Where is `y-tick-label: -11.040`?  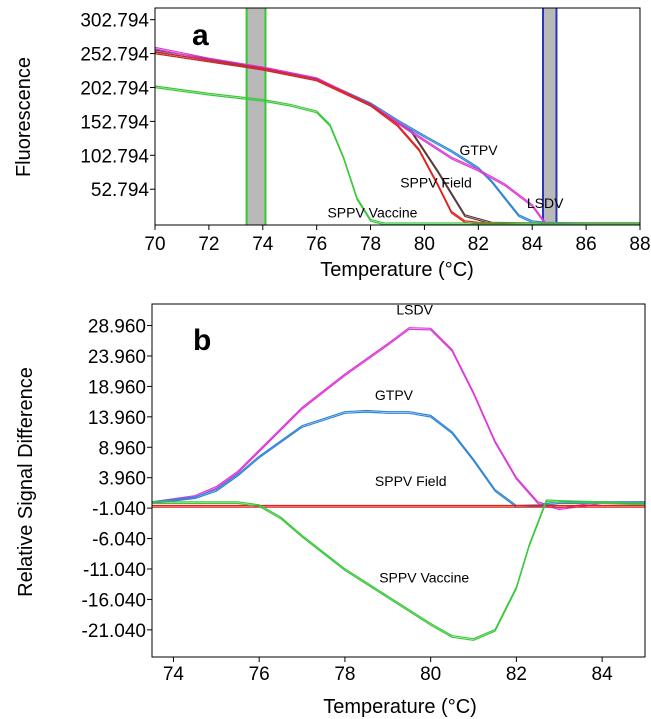 y-tick-label: -11.040 is located at coordinates (114, 570).